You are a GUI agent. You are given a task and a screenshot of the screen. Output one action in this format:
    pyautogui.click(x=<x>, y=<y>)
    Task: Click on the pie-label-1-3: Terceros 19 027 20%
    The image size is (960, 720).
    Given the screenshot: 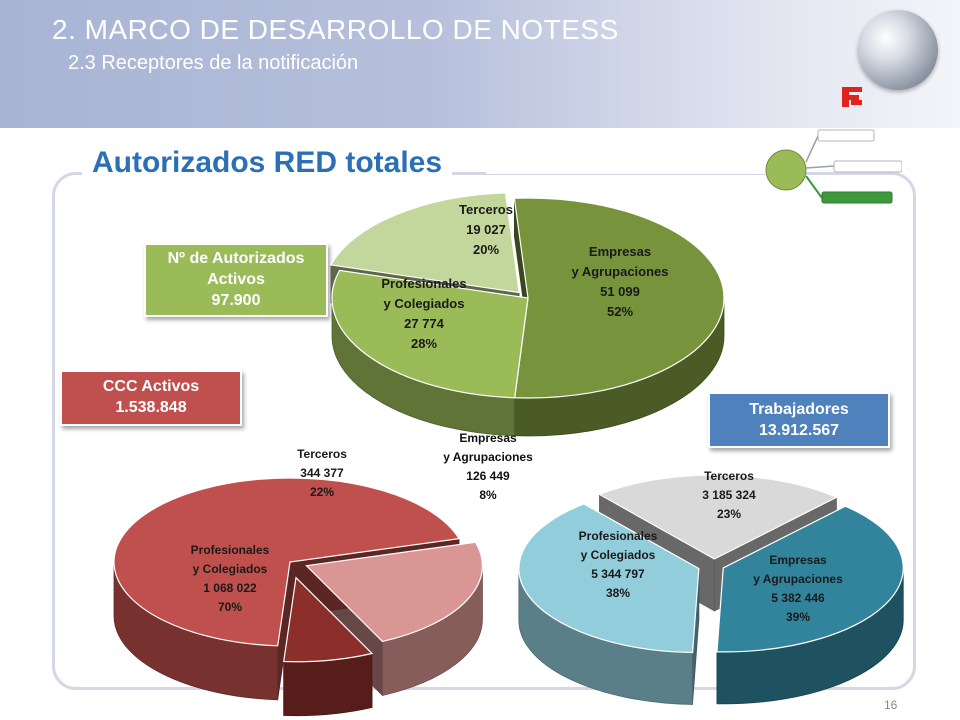 What is the action you would take?
    pyautogui.click(x=486, y=229)
    